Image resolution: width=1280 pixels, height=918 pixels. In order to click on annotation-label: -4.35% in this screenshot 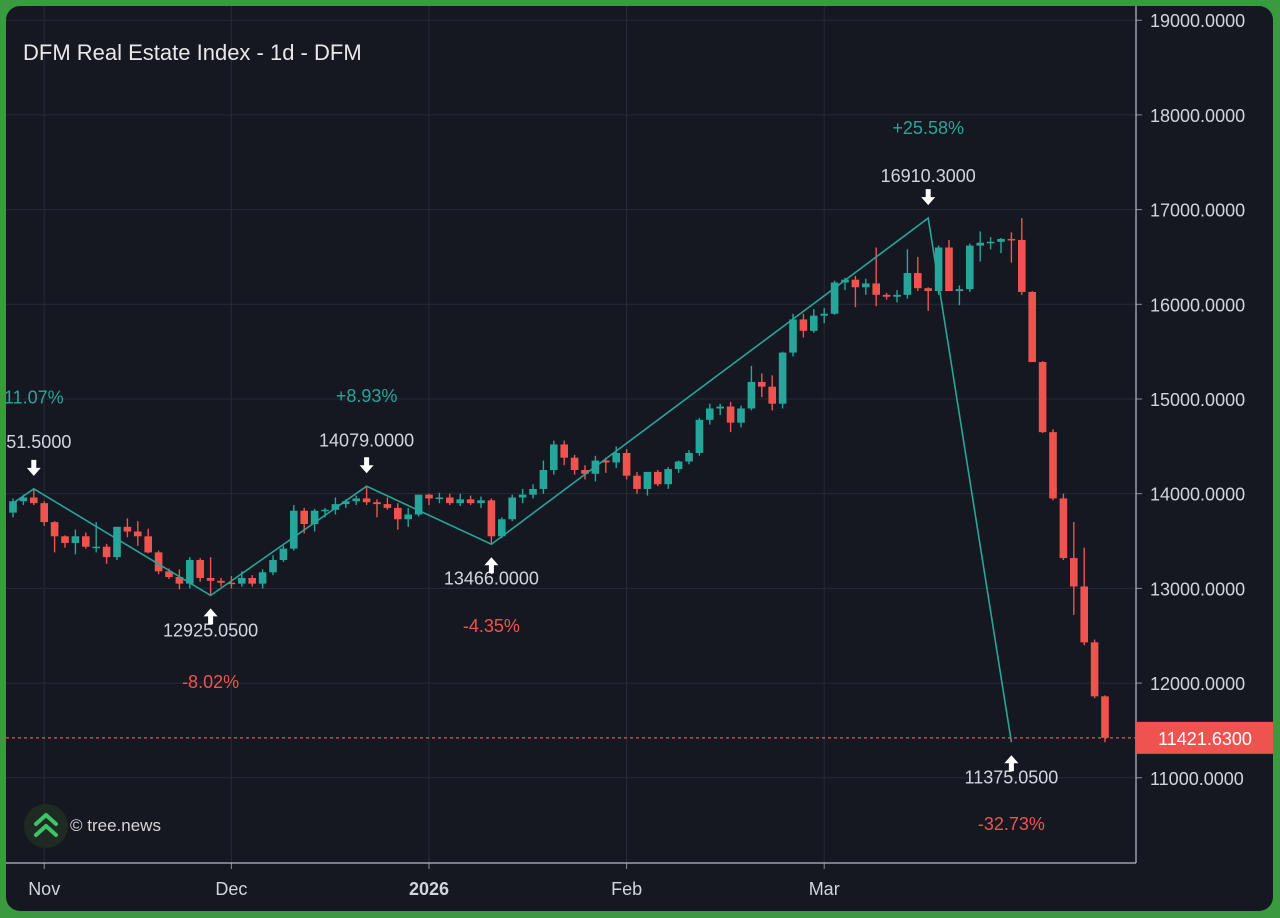, I will do `click(491, 626)`.